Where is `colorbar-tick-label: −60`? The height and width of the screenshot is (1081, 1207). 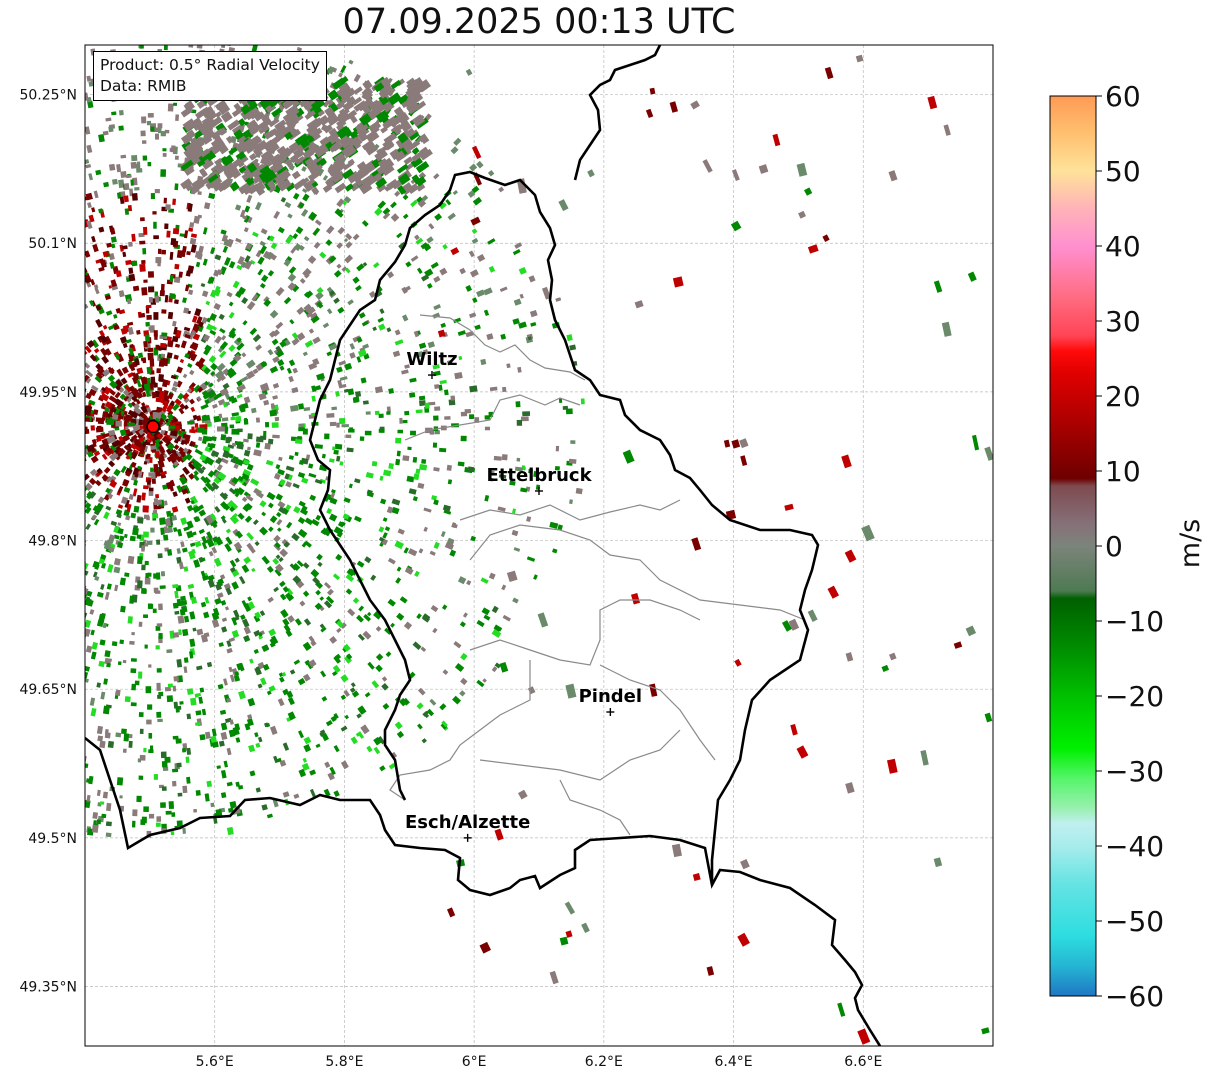 colorbar-tick-label: −60 is located at coordinates (1134, 996).